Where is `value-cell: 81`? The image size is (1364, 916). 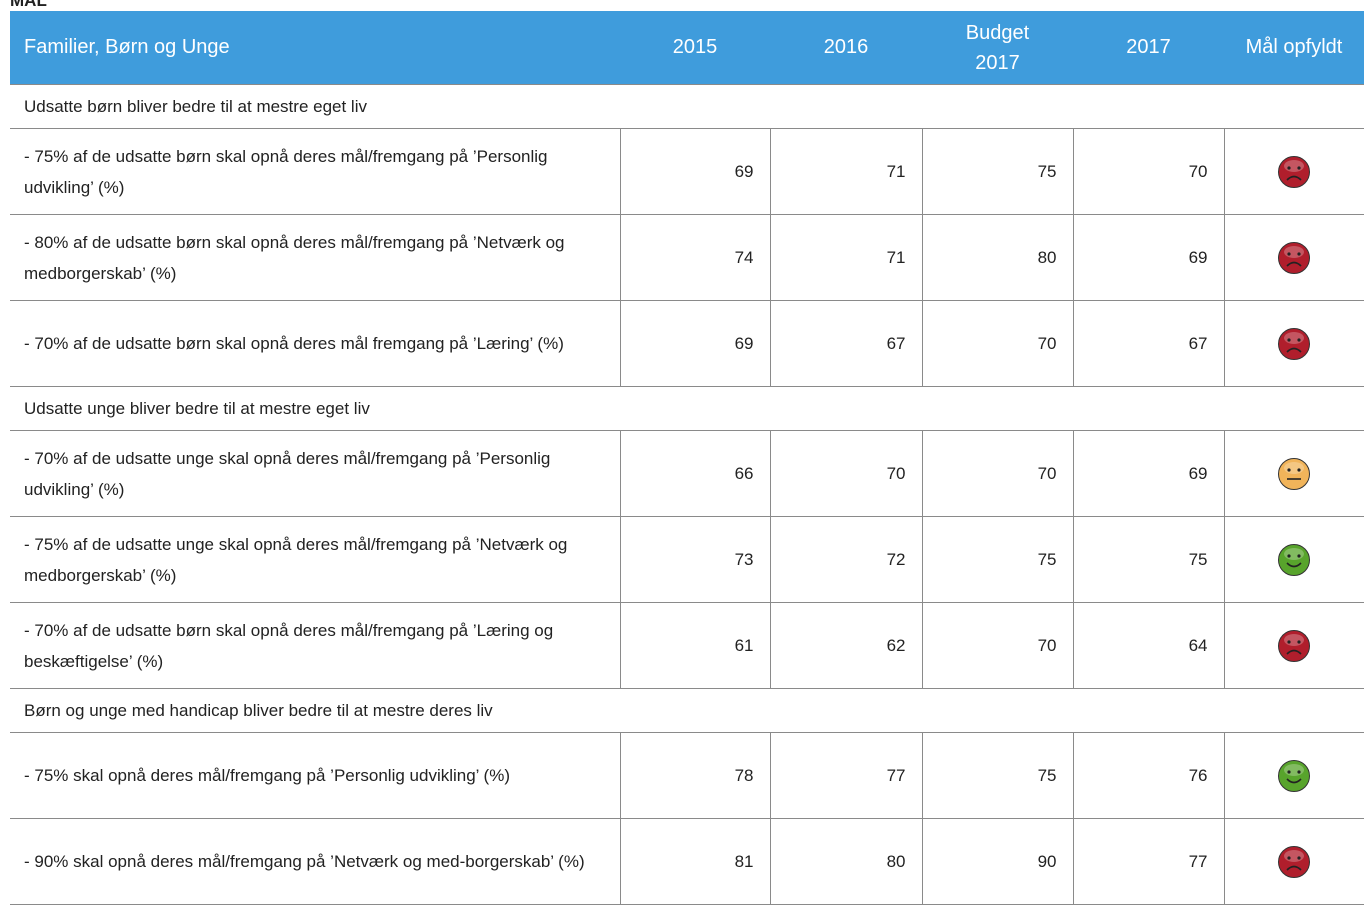 value-cell: 81 is located at coordinates (695, 861).